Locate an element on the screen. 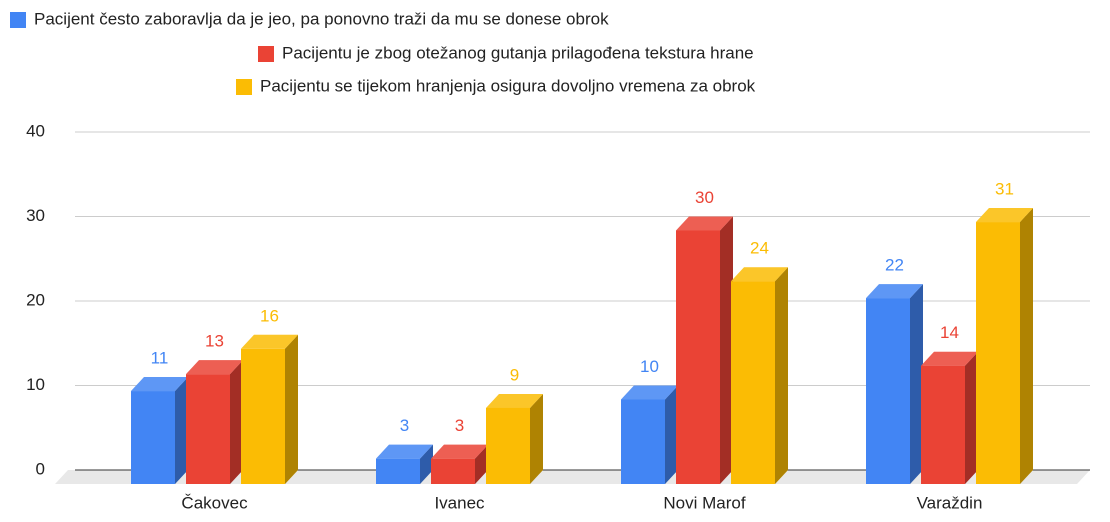 This screenshot has width=1110, height=522. value-label: 11 is located at coordinates (160, 358).